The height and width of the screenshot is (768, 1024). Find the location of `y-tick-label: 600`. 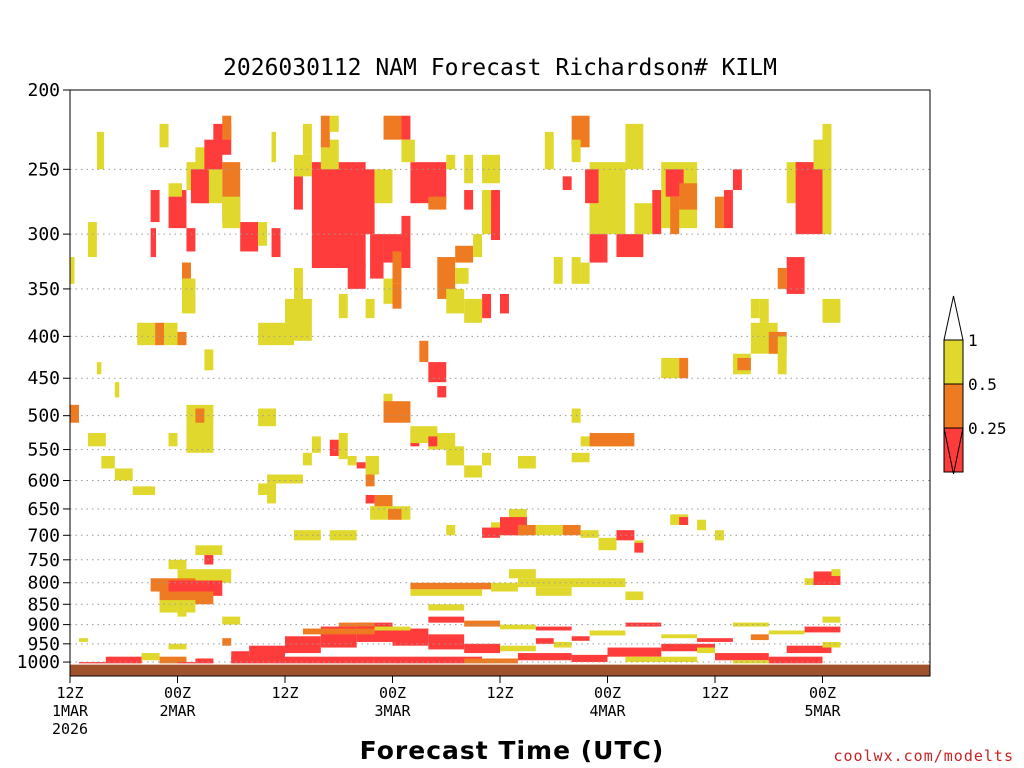

y-tick-label: 600 is located at coordinates (43, 480).